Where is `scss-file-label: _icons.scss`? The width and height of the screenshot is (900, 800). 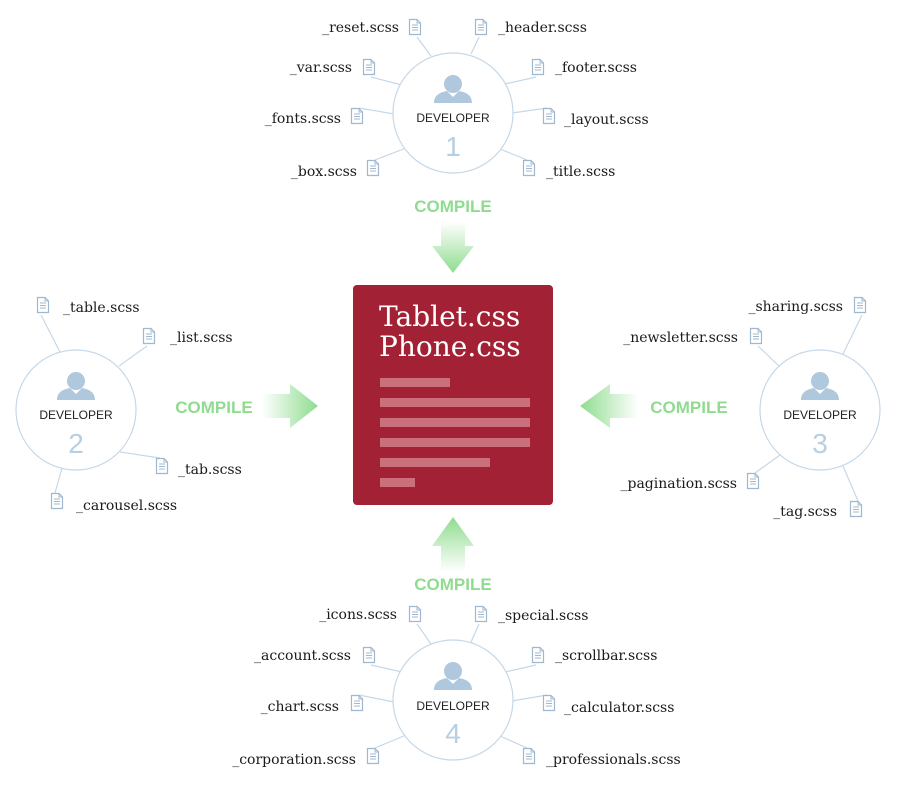 scss-file-label: _icons.scss is located at coordinates (358, 615).